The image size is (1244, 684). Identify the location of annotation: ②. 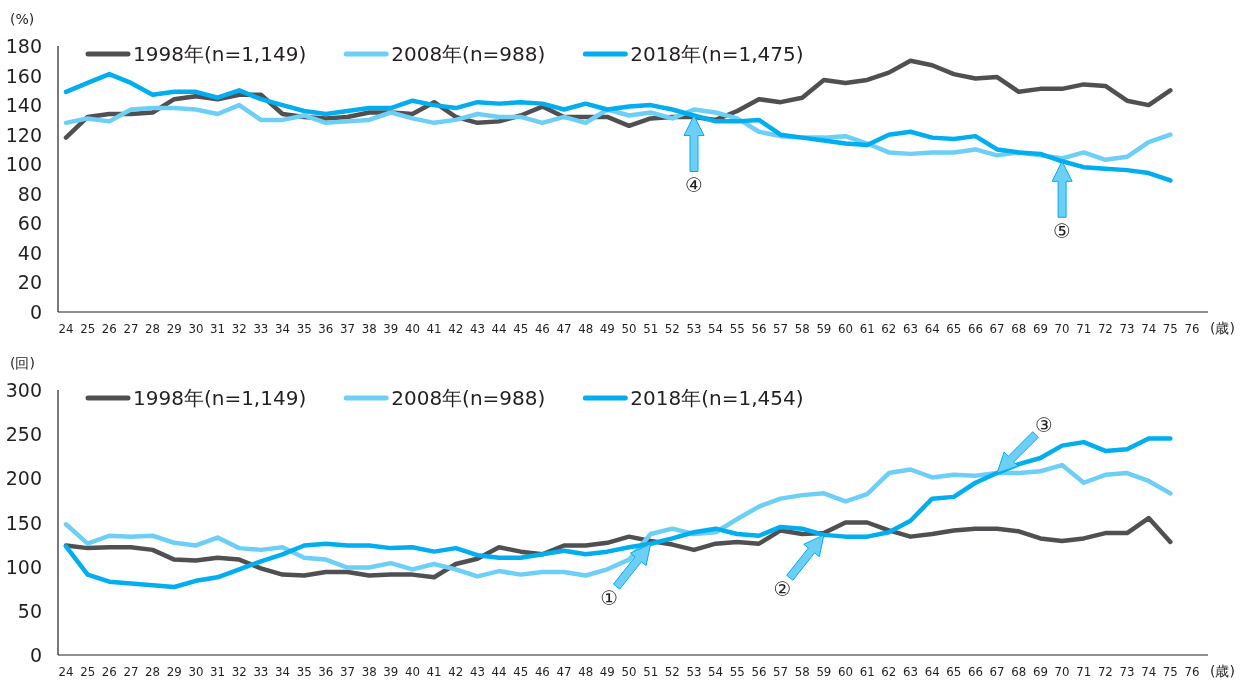
(782, 588).